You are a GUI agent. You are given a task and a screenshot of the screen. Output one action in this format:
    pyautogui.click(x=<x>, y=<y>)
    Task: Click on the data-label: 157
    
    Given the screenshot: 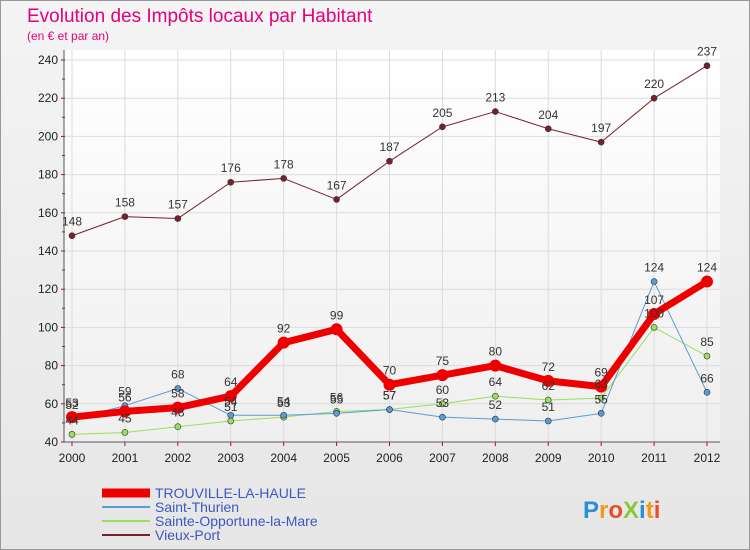 What is the action you would take?
    pyautogui.click(x=178, y=205)
    